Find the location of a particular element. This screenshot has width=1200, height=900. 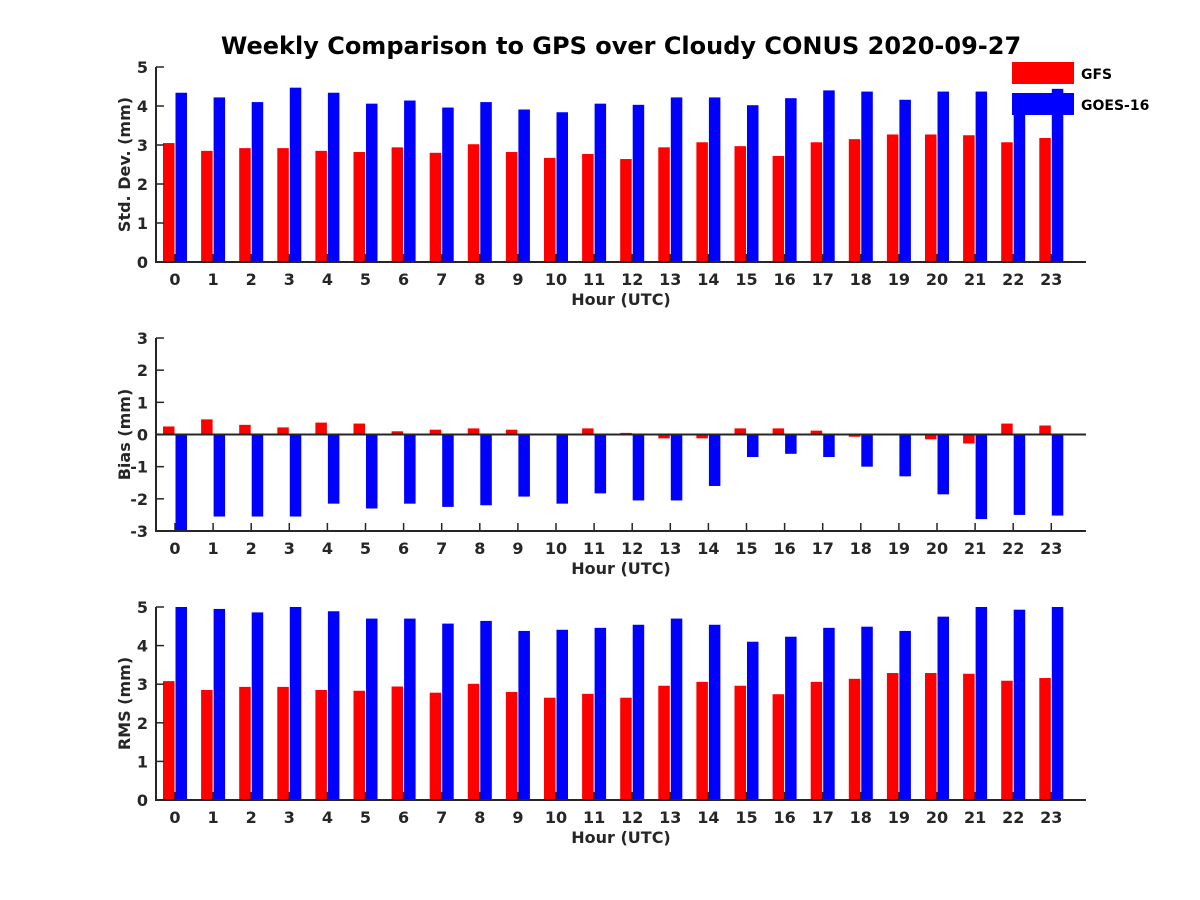

stddev-xtick-label-17: 17 is located at coordinates (823, 279).